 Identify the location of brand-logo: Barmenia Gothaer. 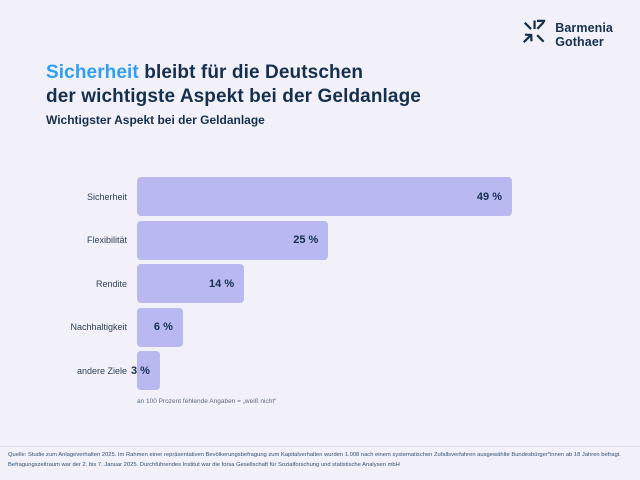
(567, 34).